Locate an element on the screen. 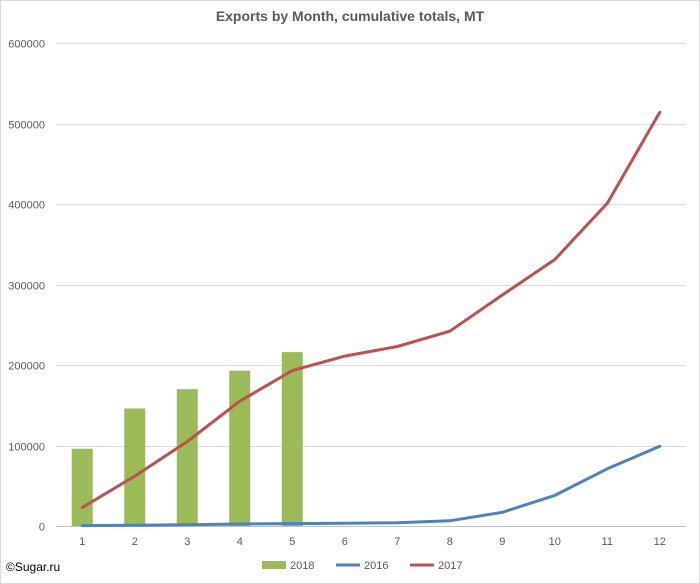 Image resolution: width=700 pixels, height=584 pixels. x-tick-label: 10 is located at coordinates (555, 542).